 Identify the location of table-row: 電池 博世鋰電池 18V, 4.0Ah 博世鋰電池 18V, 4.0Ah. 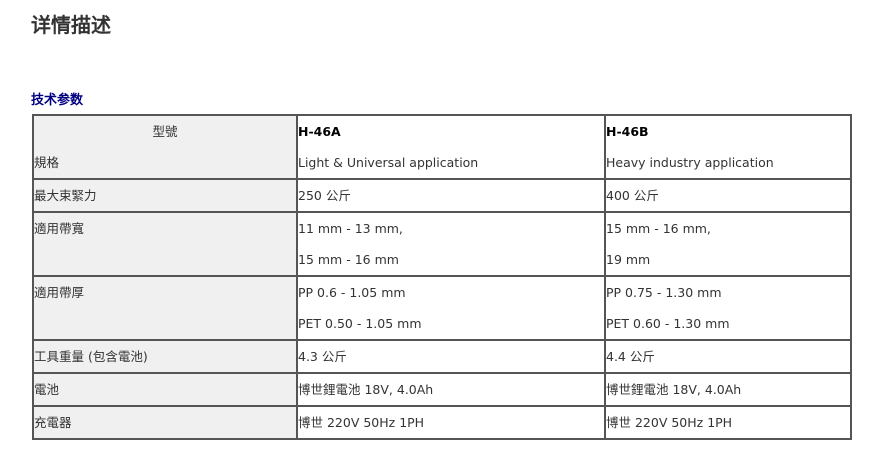
(442, 389).